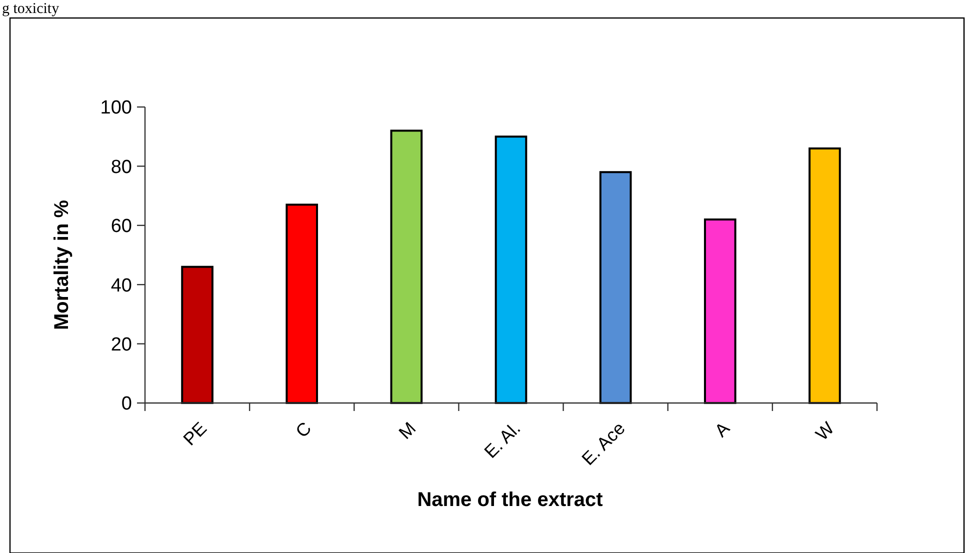  What do you see at coordinates (722, 429) in the screenshot?
I see `x-tick-label: A` at bounding box center [722, 429].